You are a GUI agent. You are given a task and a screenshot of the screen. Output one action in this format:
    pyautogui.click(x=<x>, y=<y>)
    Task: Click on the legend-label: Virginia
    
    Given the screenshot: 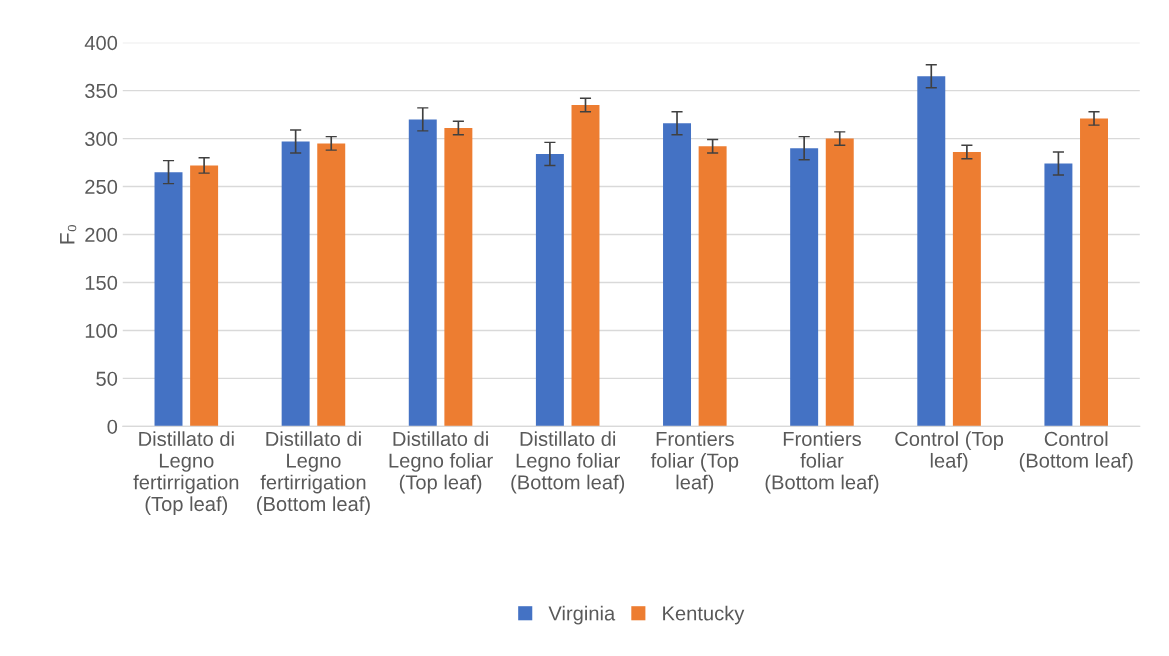 What is the action you would take?
    pyautogui.click(x=582, y=615)
    